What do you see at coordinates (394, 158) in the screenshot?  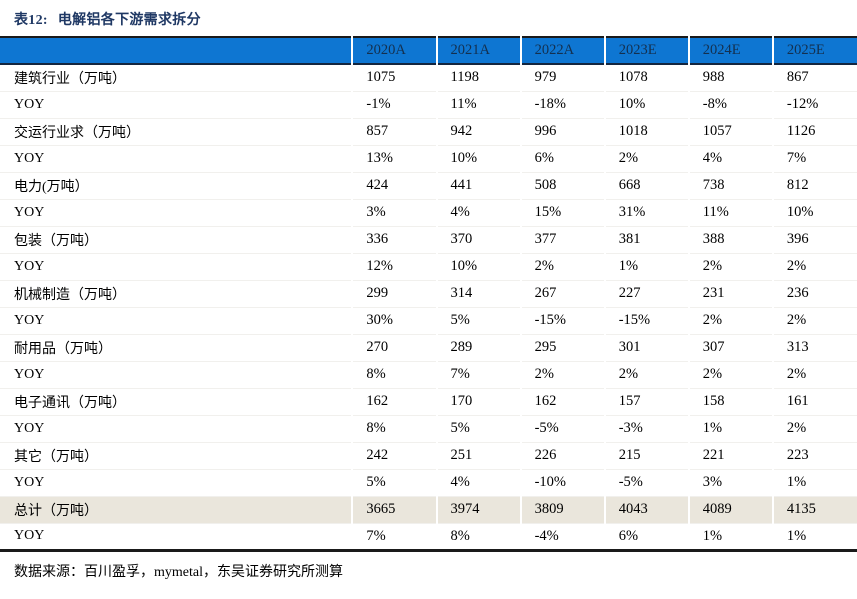 I see `cell-value: 13%` at bounding box center [394, 158].